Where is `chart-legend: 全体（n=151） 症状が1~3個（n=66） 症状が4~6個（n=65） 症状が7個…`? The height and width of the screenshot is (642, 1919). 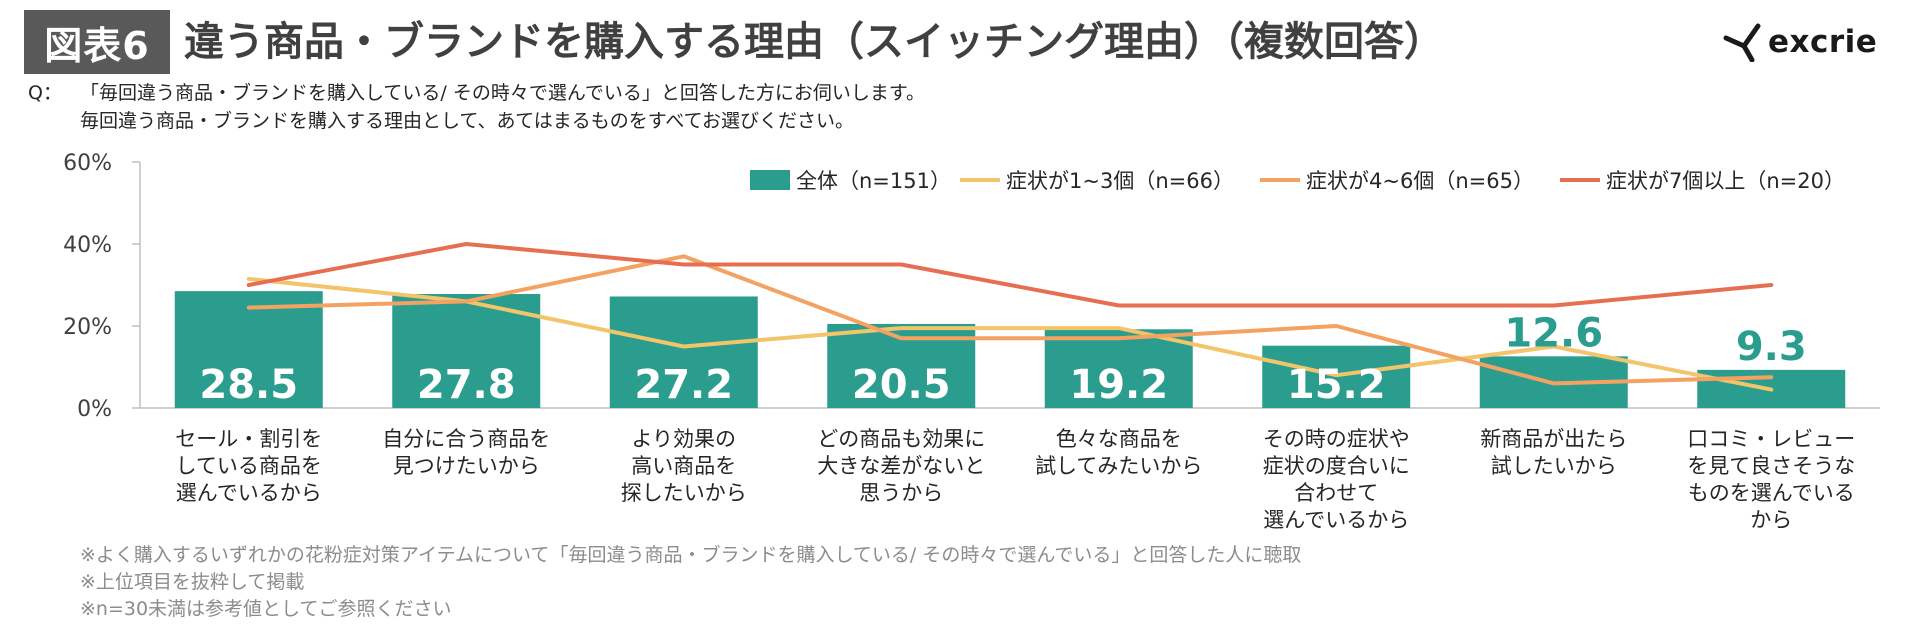 chart-legend: 全体（n=151） 症状が1~3個（n=66） 症状が4~6個（n=65） 症状が7個… is located at coordinates (1297, 181).